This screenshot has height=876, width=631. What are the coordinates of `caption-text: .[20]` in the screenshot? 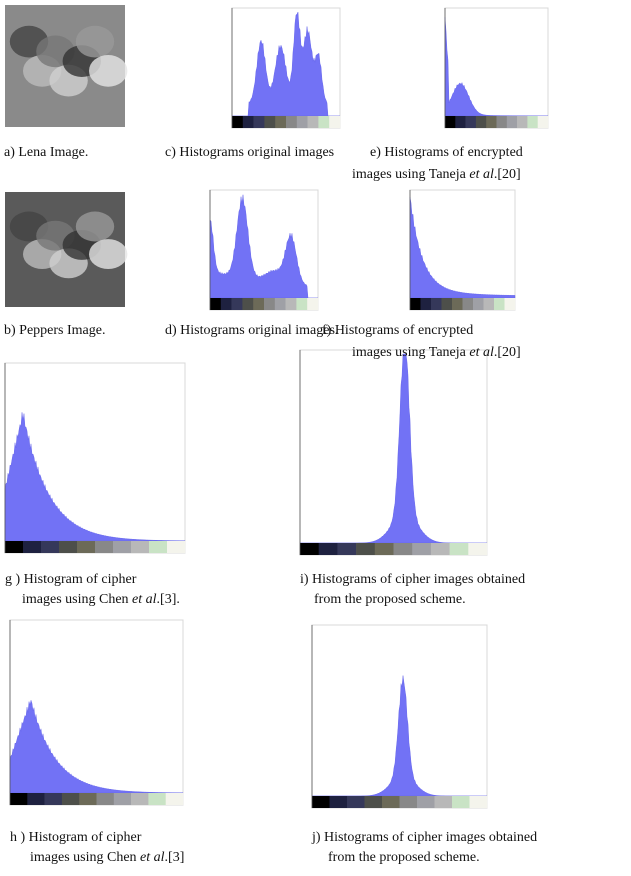 It's located at (507, 352).